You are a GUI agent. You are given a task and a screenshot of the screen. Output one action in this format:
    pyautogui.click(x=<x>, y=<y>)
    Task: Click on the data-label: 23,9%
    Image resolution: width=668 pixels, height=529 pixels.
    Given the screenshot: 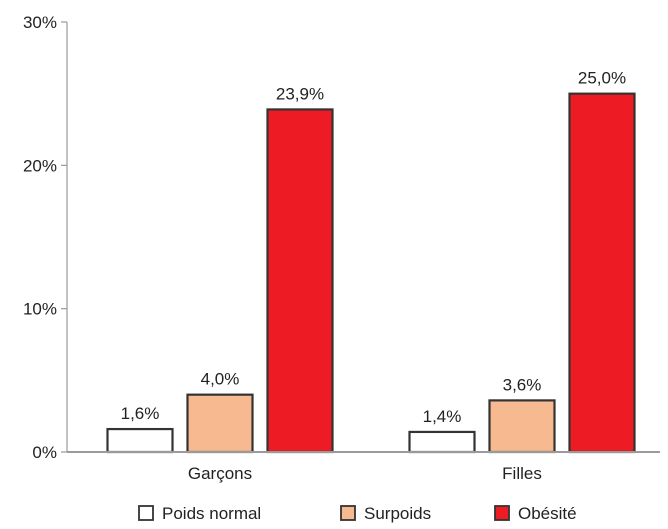 What is the action you would take?
    pyautogui.click(x=300, y=93)
    